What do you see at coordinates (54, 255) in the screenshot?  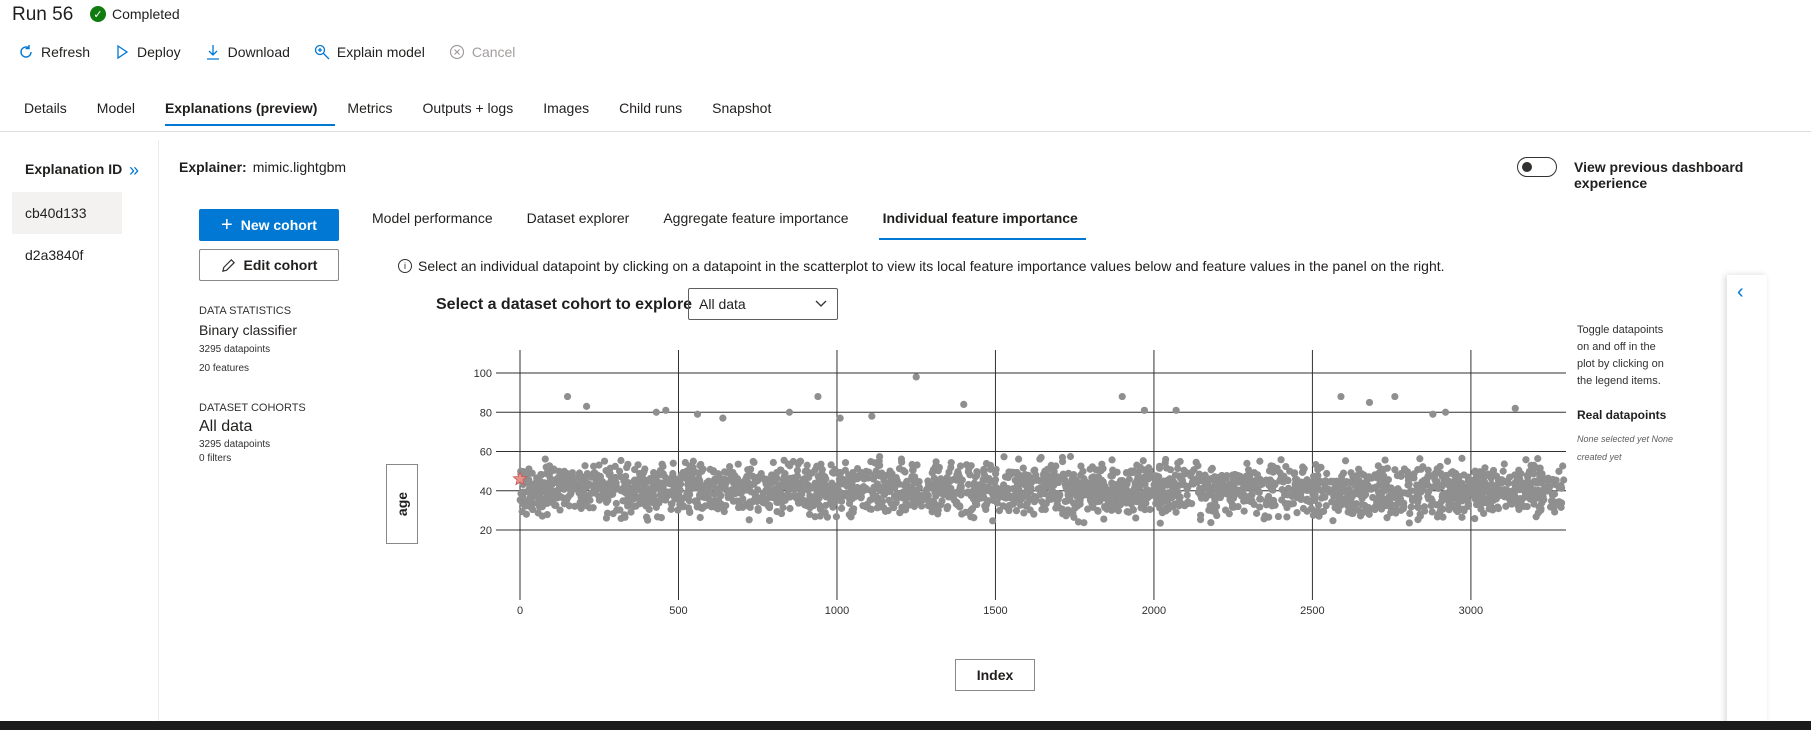 I see `explanation-item-d2a3840f: d2a3840f` at bounding box center [54, 255].